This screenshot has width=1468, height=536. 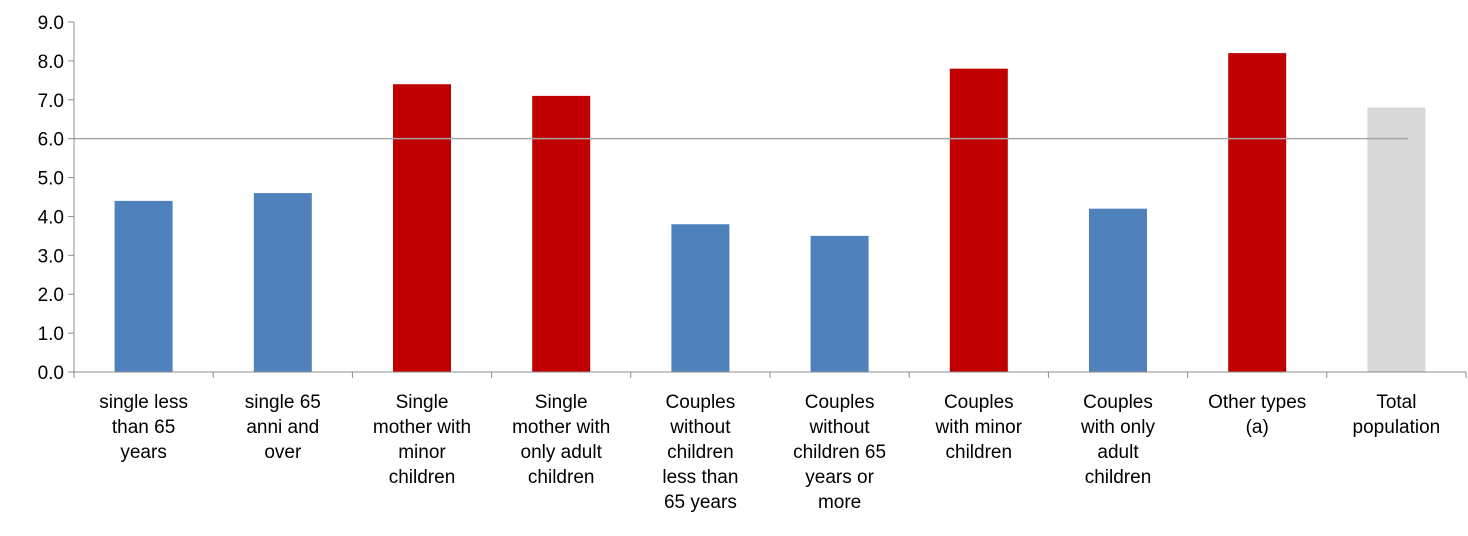 I want to click on x-category-label-line: less than, so click(x=700, y=477).